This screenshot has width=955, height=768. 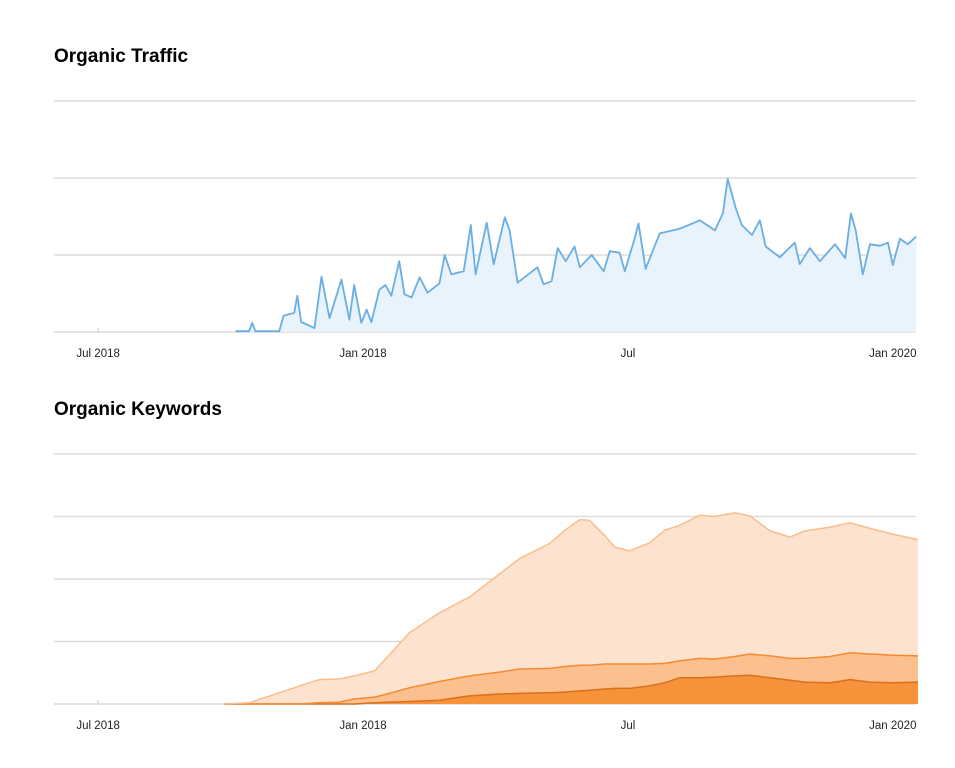 What do you see at coordinates (121, 56) in the screenshot?
I see `chart-title: Organic Traffic` at bounding box center [121, 56].